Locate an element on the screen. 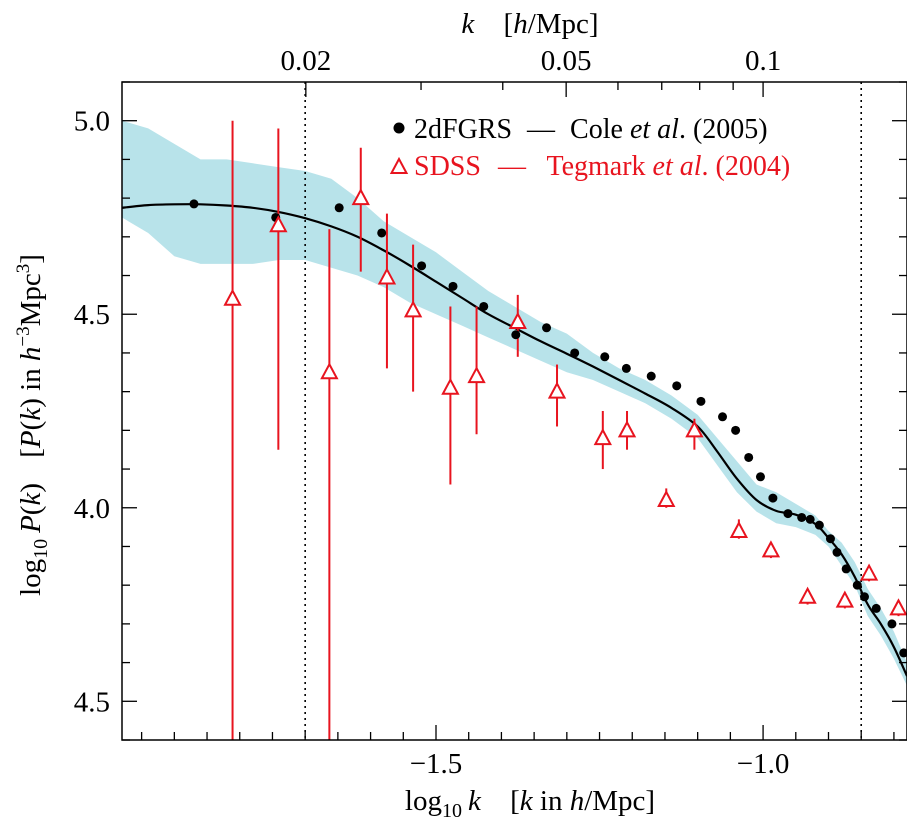 Image resolution: width=907 pixels, height=823 pixels. legend-ref-2dfgrs: Cole is located at coordinates (600, 129).